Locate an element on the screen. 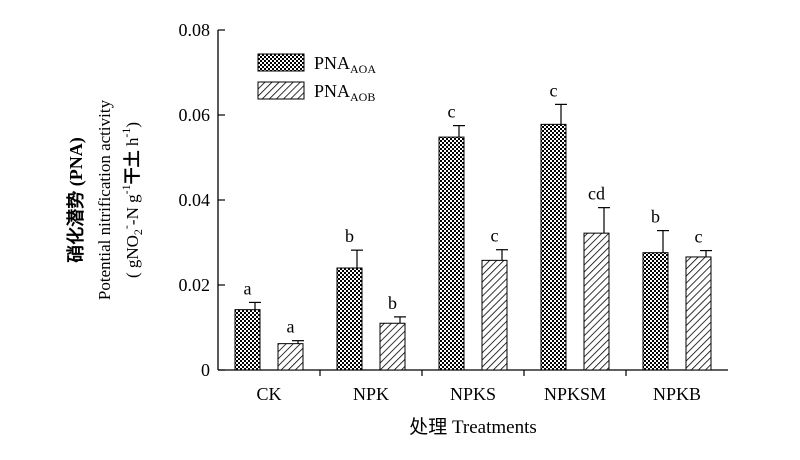 This screenshot has height=460, width=800. legend-label-aoa: PNAAOA is located at coordinates (345, 64).